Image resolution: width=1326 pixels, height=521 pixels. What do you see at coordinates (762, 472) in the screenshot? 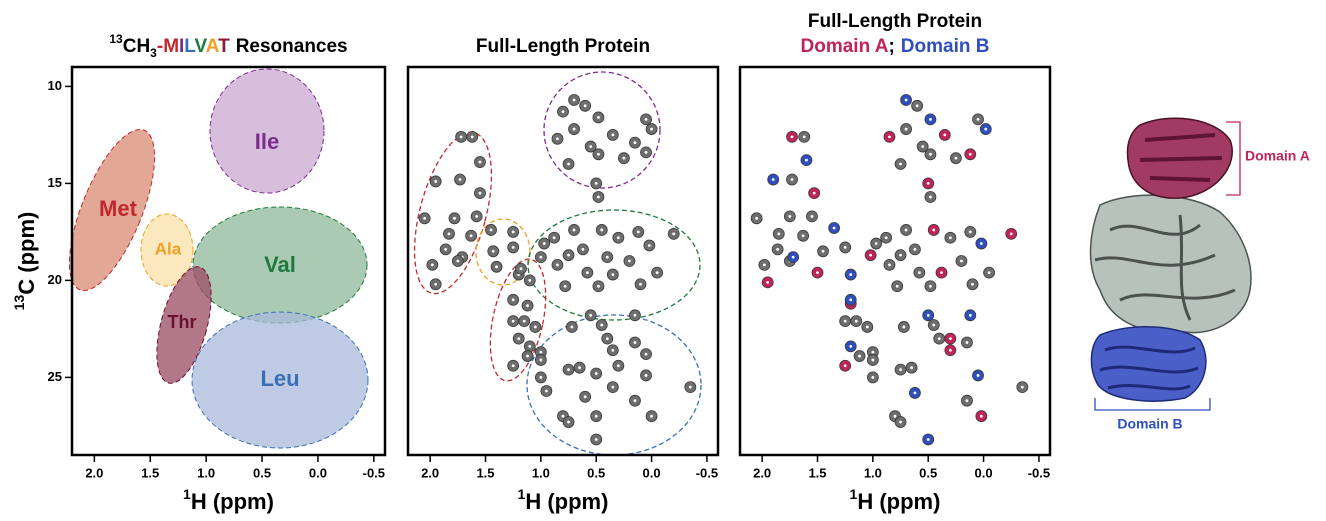
I see `x-tick-label: 2.0` at bounding box center [762, 472].